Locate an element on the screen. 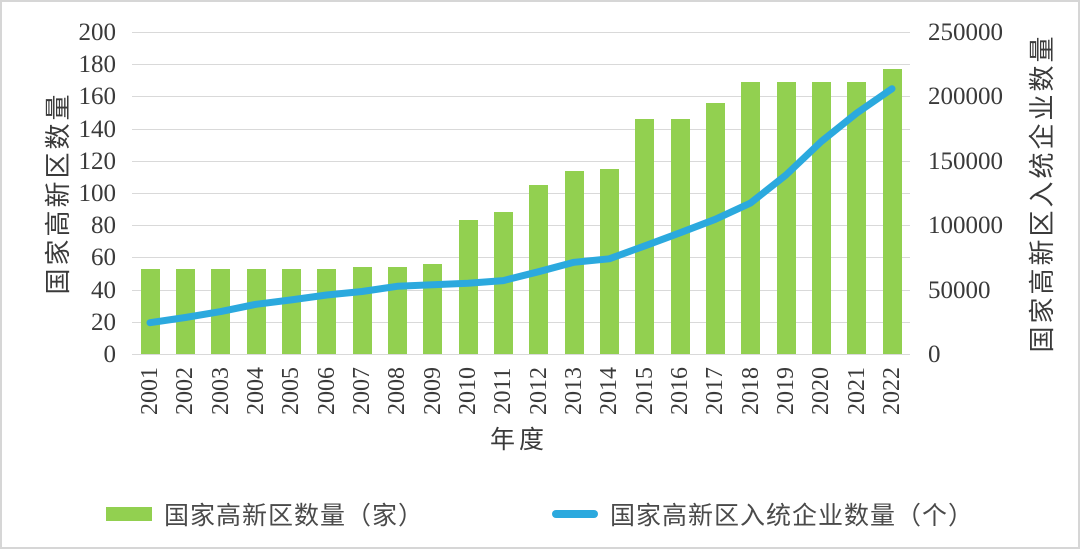 The width and height of the screenshot is (1080, 549). x-axis-tick-label: 2011 is located at coordinates (503, 391).